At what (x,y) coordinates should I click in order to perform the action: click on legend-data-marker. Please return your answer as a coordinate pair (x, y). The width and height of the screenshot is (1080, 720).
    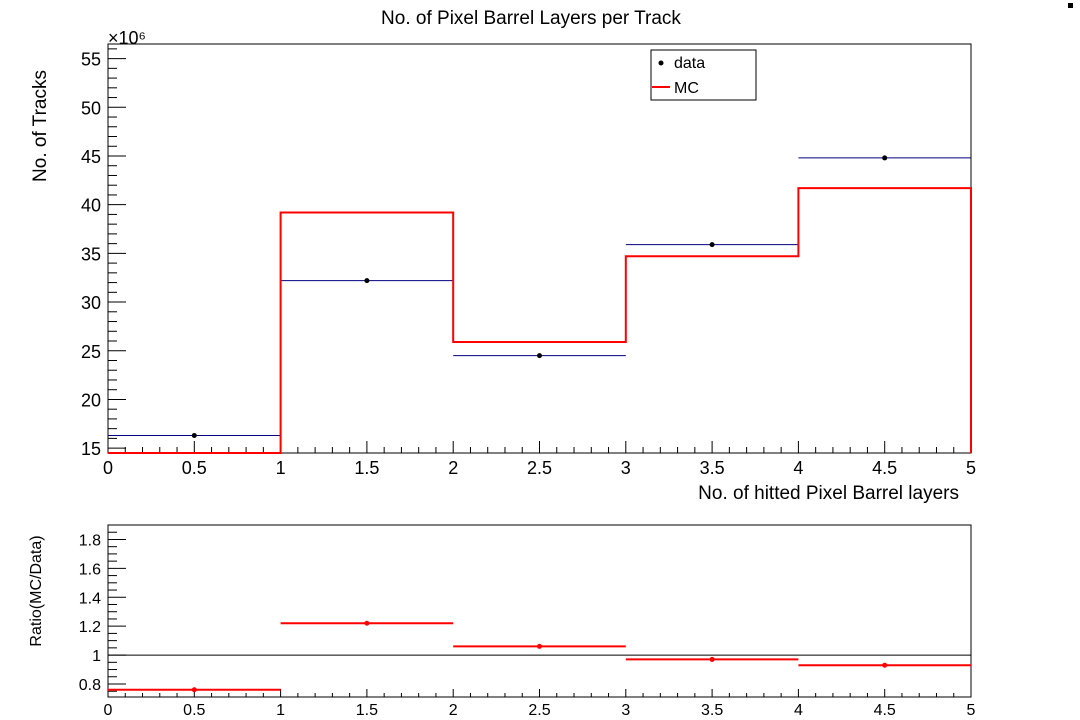
    Looking at the image, I should click on (661, 63).